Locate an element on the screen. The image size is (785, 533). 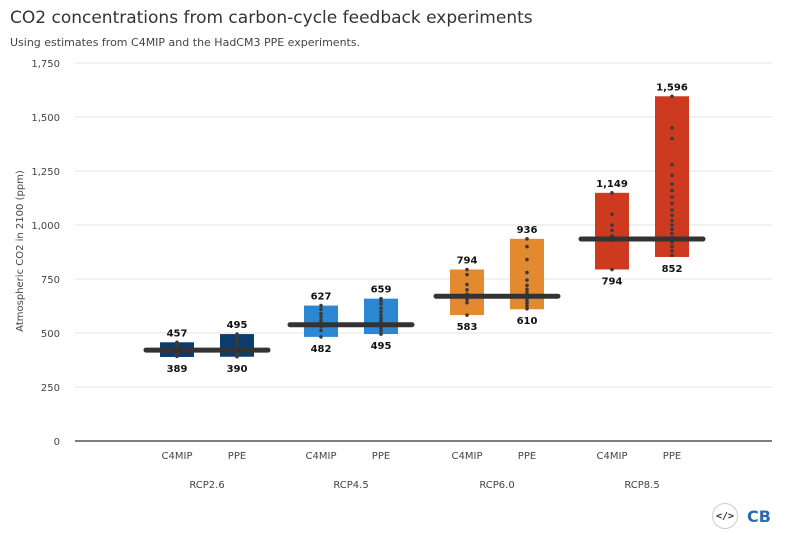
min-value-label: 583 is located at coordinates (467, 327).